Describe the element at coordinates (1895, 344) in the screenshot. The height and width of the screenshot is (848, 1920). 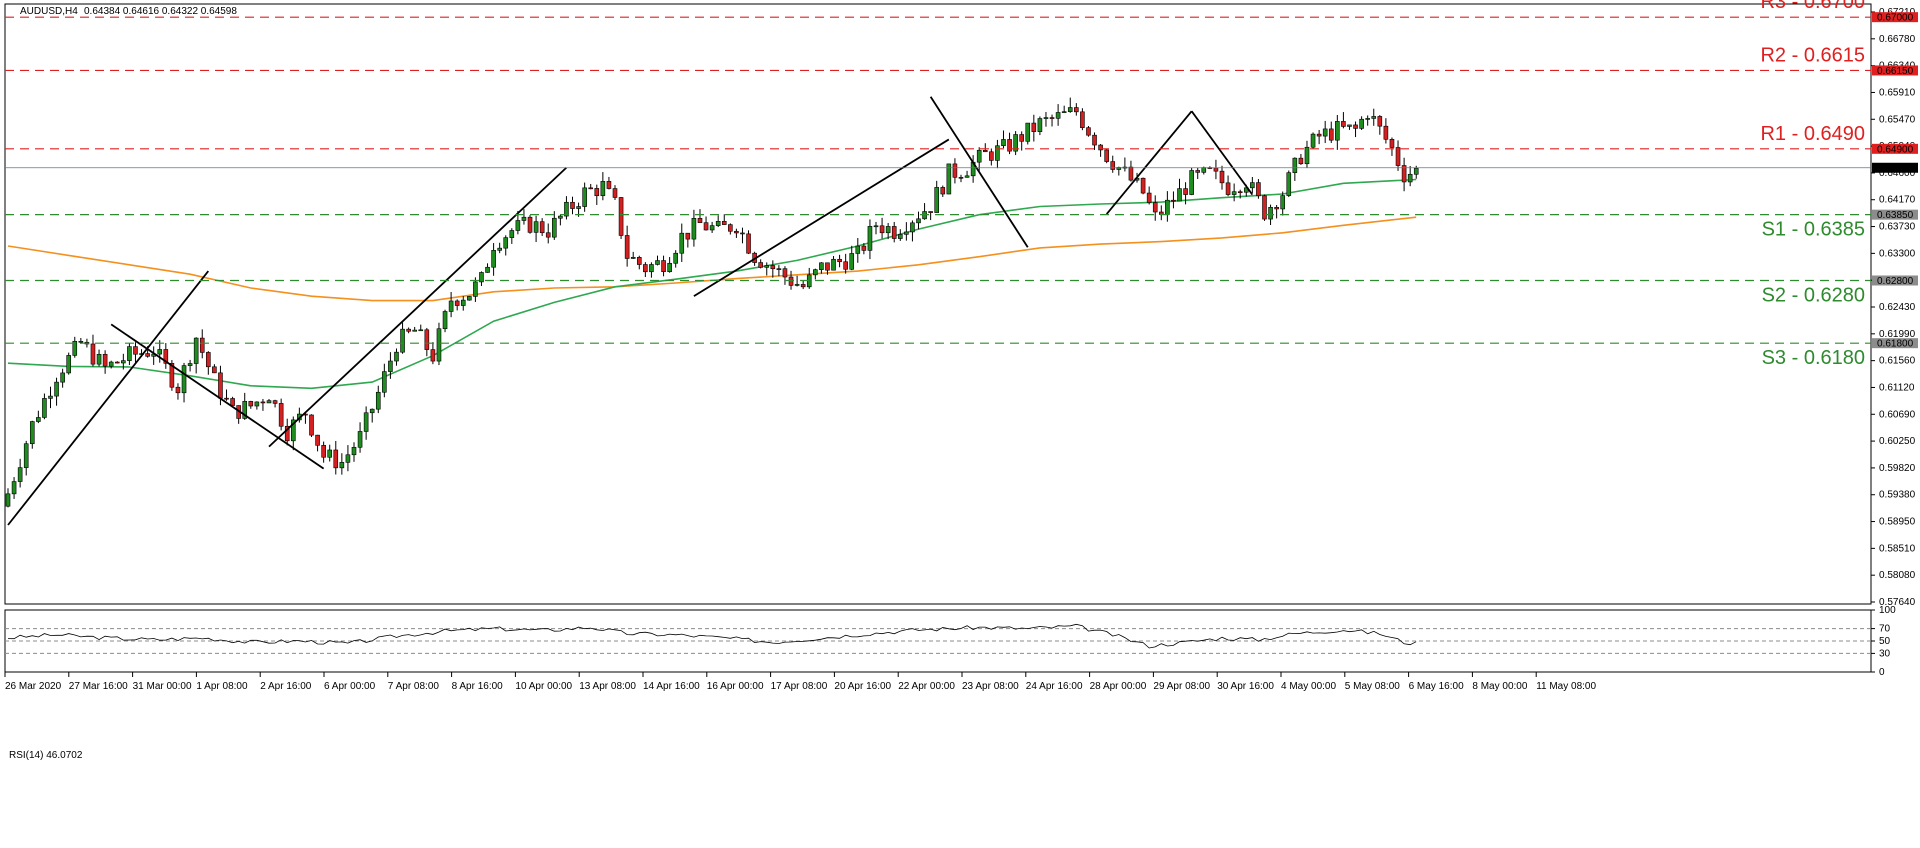
I see `level-price-tag-text: 0.61800` at that location.